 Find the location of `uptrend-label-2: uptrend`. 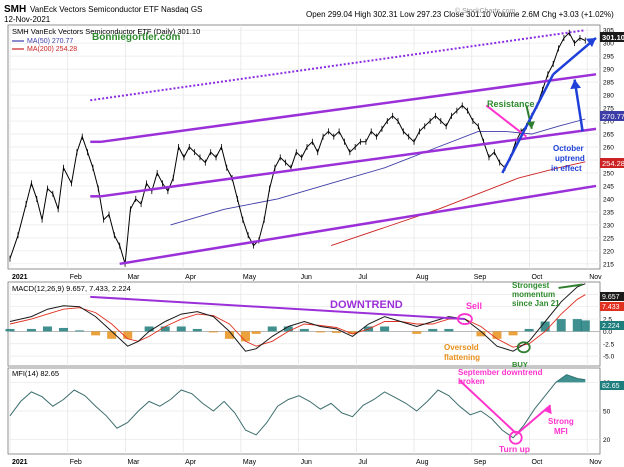

uptrend-label-2: uptrend is located at coordinates (570, 158).